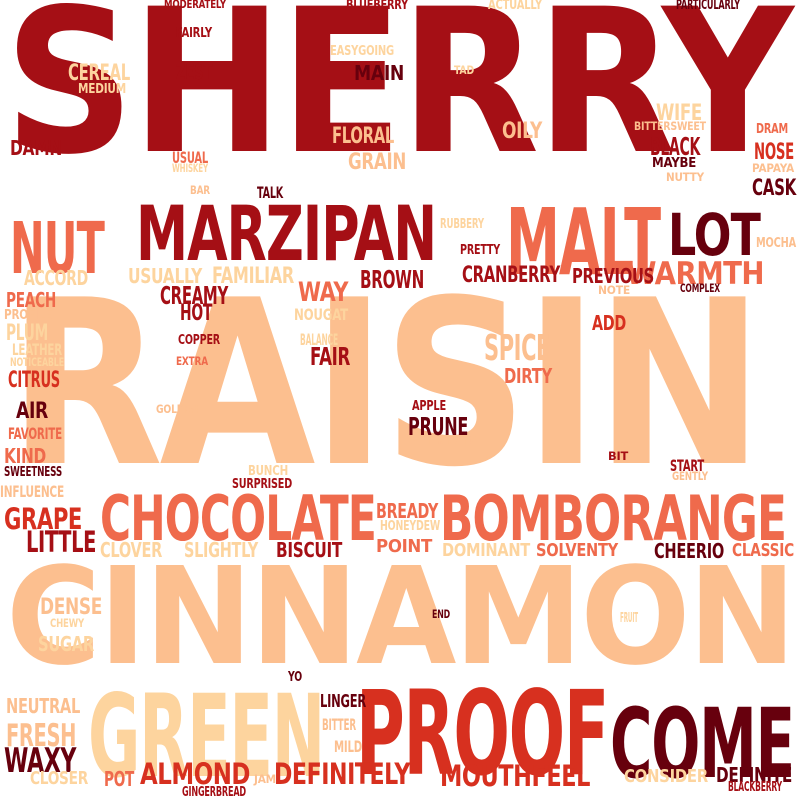 This screenshot has height=800, width=800. What do you see at coordinates (348, 746) in the screenshot?
I see `word-mild: MILD` at bounding box center [348, 746].